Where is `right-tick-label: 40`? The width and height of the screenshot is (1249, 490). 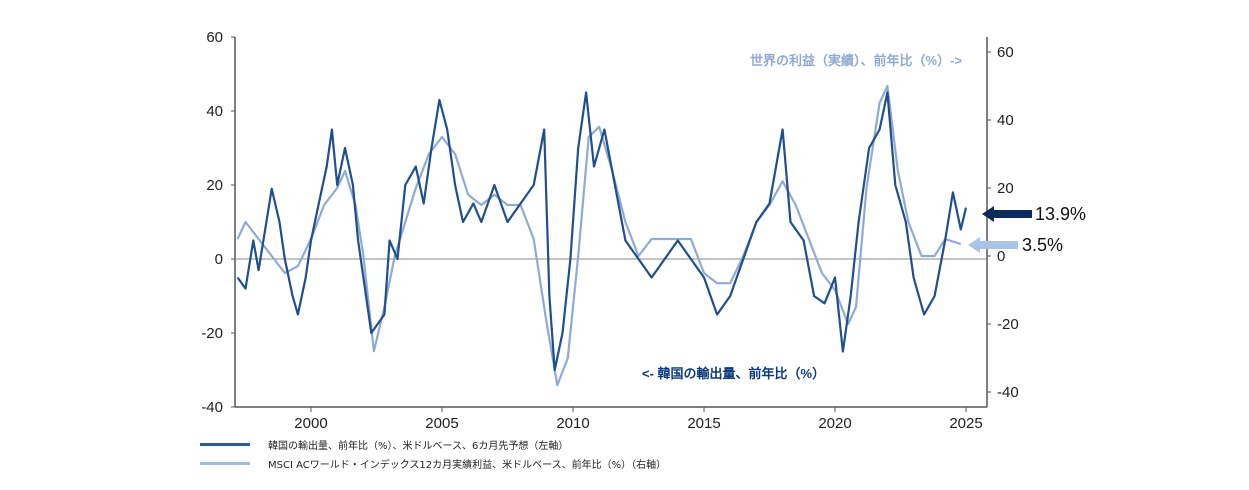 right-tick-label: 40 is located at coordinates (1005, 120).